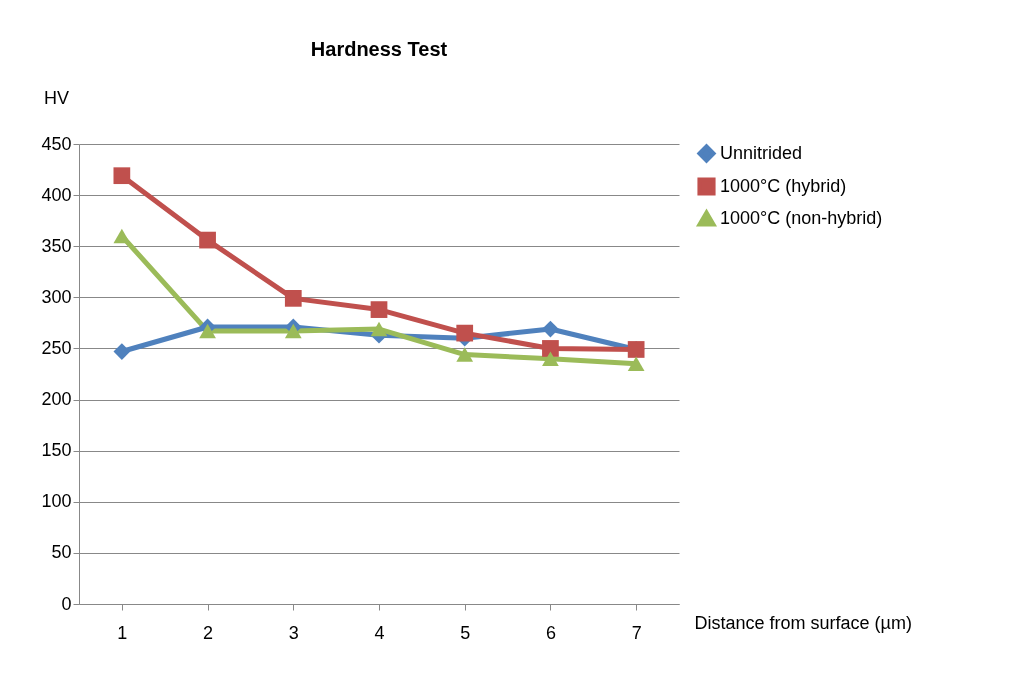  Describe the element at coordinates (801, 217) in the screenshot. I see `legend-label: 1000°C (non-hybrid)` at that location.